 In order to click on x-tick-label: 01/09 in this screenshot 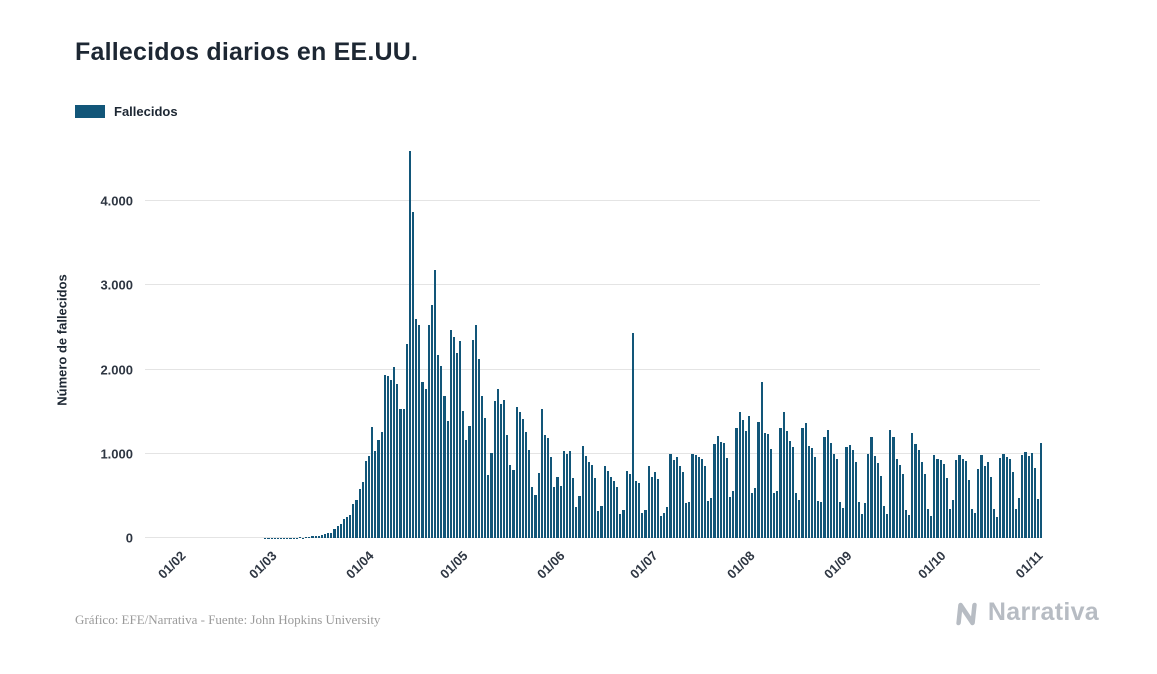, I will do `click(838, 565)`.